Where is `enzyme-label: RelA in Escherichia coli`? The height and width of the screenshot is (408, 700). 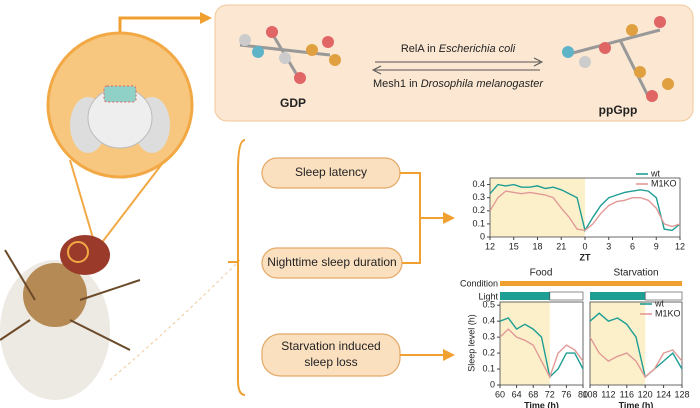
enzyme-label: RelA in Escherichia coli is located at coordinates (458, 49).